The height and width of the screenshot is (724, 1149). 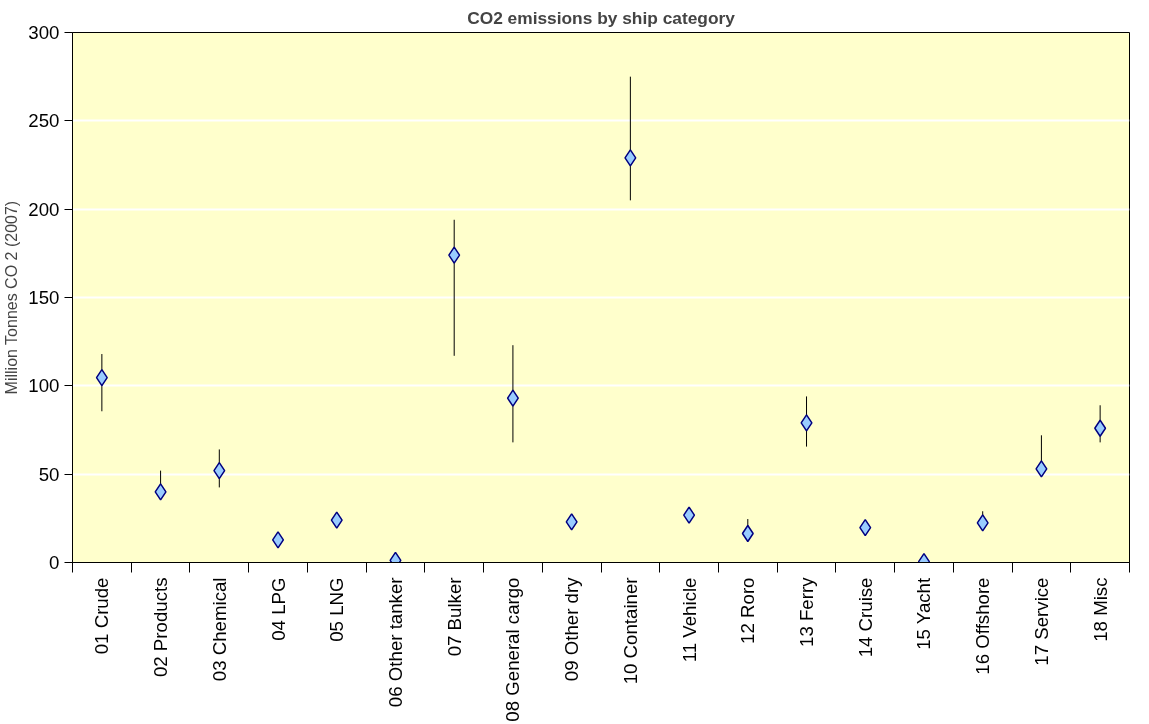 I want to click on x-tick-label: 05 LNG, so click(x=337, y=609).